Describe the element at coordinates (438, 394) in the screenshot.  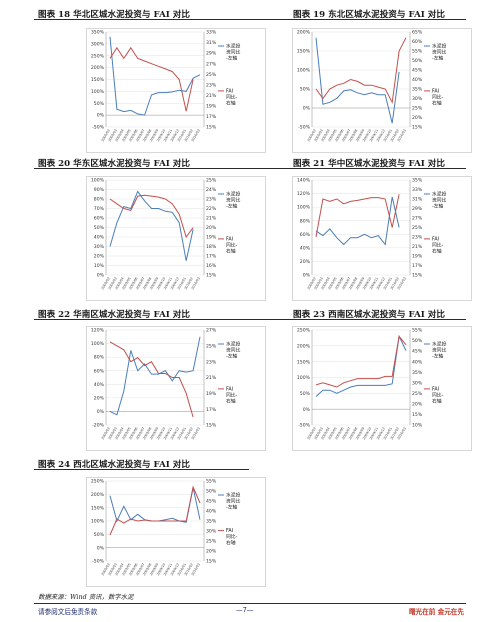
I see `legend-label-line: 同比-` at that location.